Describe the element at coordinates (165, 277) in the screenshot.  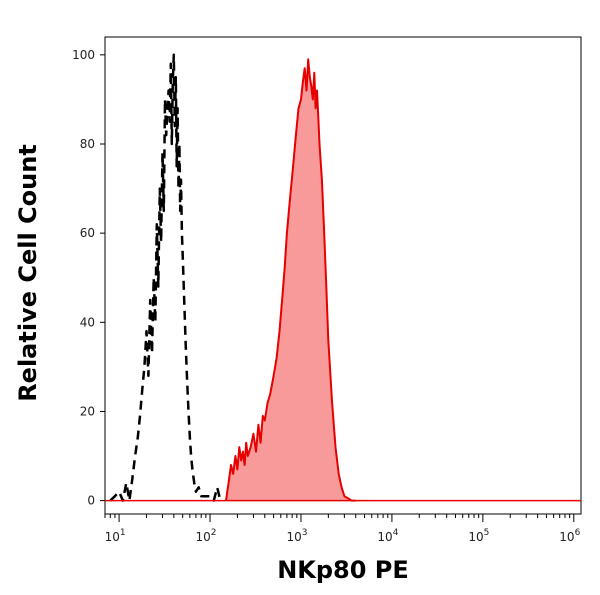
I see `series-1-line` at that location.